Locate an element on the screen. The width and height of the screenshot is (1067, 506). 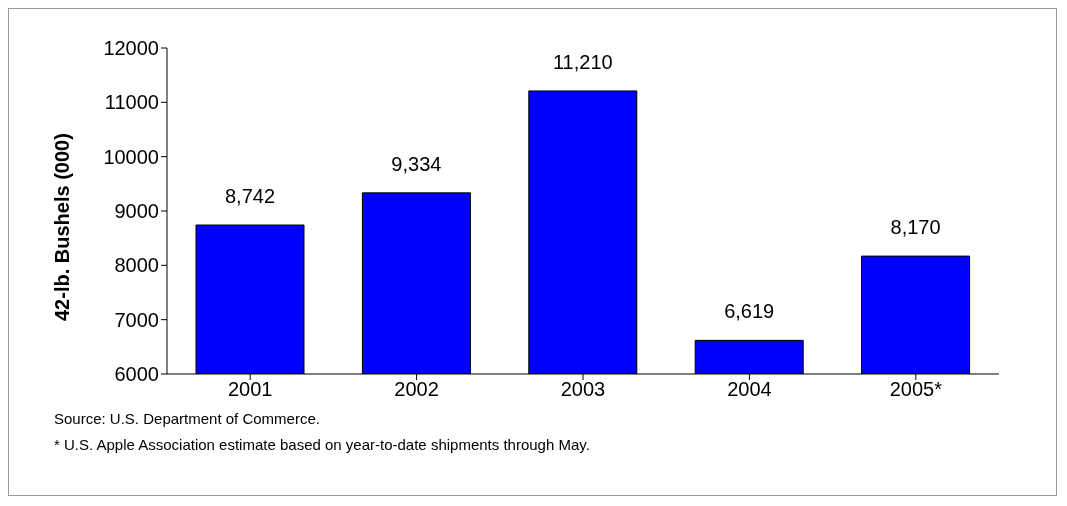
data-label: 8,170 is located at coordinates (915, 227).